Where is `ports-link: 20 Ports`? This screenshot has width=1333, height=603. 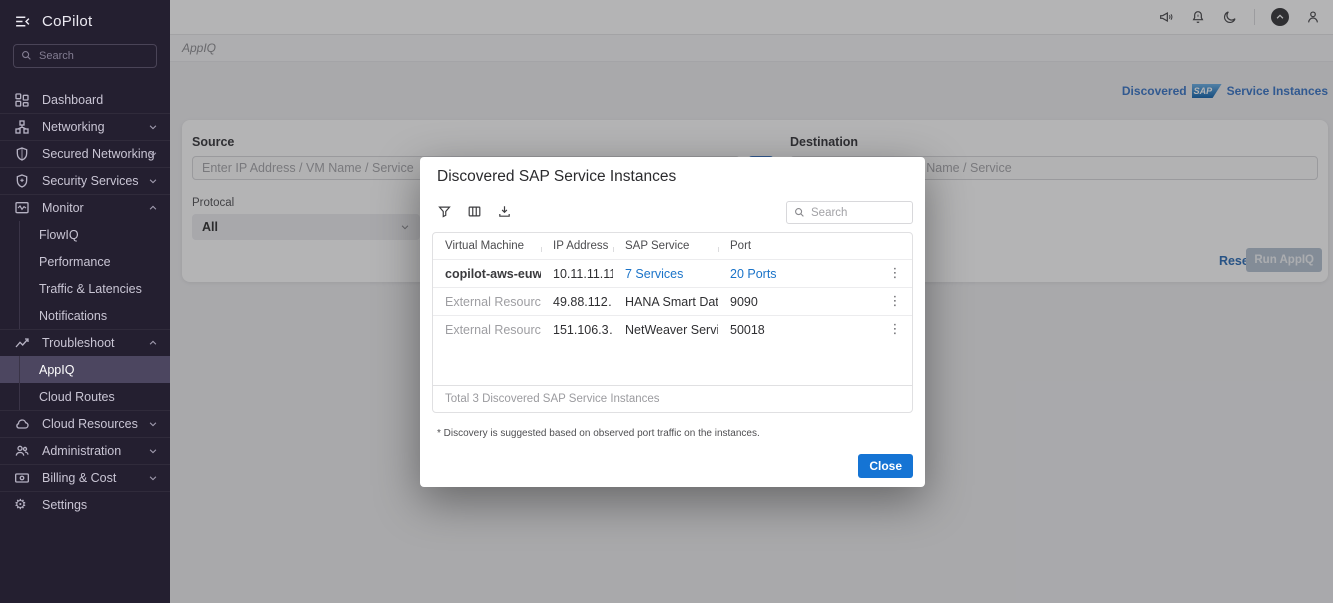
ports-link: 20 Ports is located at coordinates (753, 273).